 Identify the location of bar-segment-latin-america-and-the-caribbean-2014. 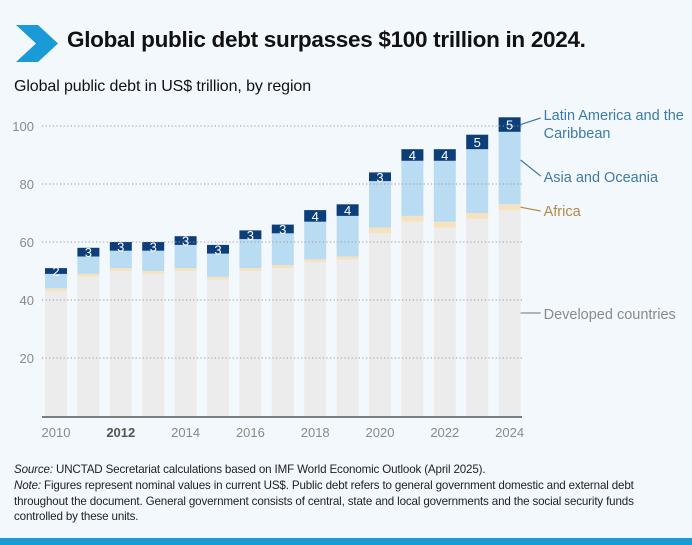
(185, 240).